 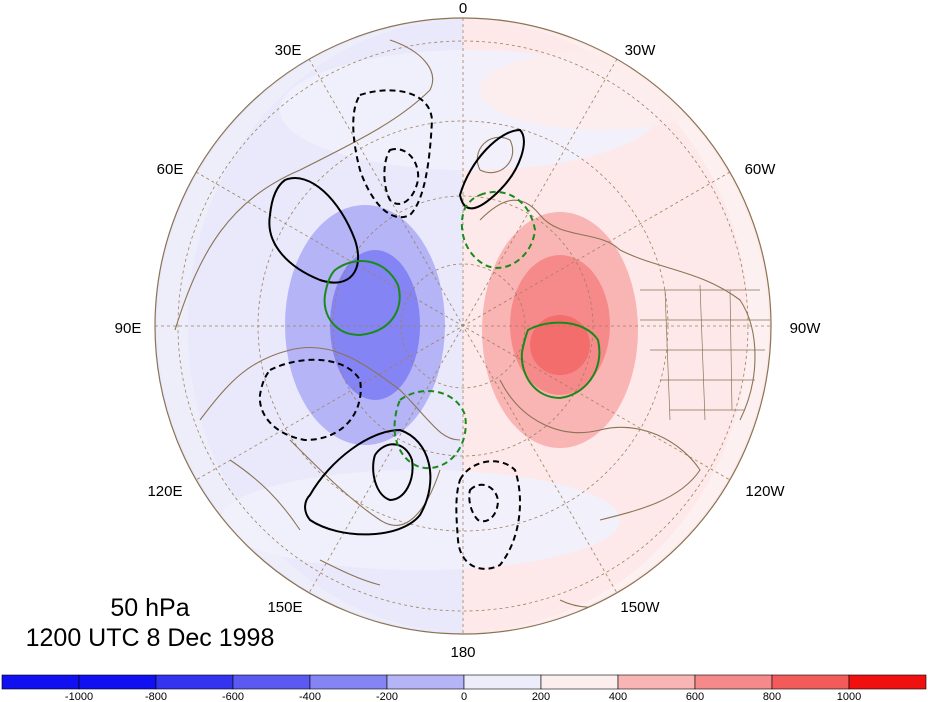 I want to click on level-caption: 50 hPa, so click(x=150, y=608).